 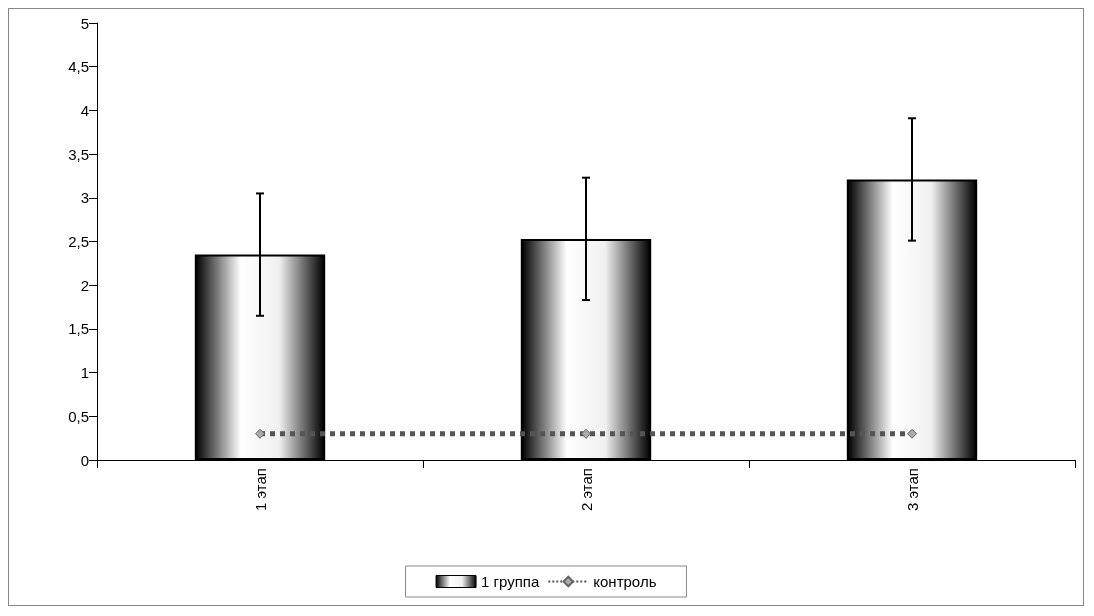 What do you see at coordinates (78, 329) in the screenshot?
I see `y-tick-label: 1,5` at bounding box center [78, 329].